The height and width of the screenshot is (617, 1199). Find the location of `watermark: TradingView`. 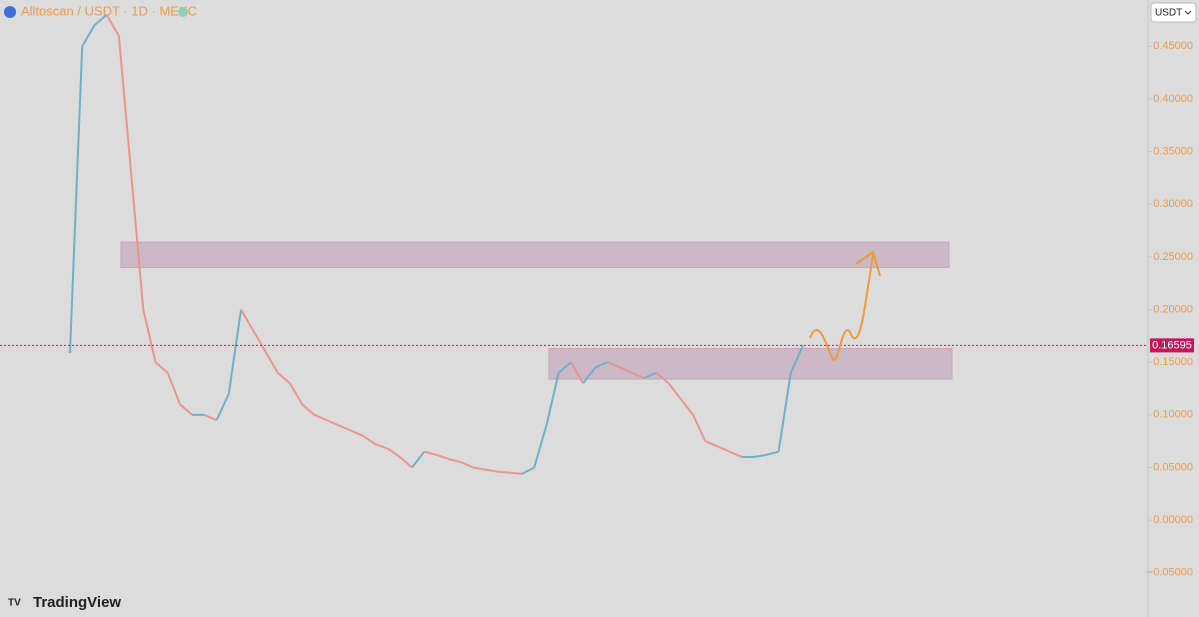

watermark: TradingView is located at coordinates (77, 602).